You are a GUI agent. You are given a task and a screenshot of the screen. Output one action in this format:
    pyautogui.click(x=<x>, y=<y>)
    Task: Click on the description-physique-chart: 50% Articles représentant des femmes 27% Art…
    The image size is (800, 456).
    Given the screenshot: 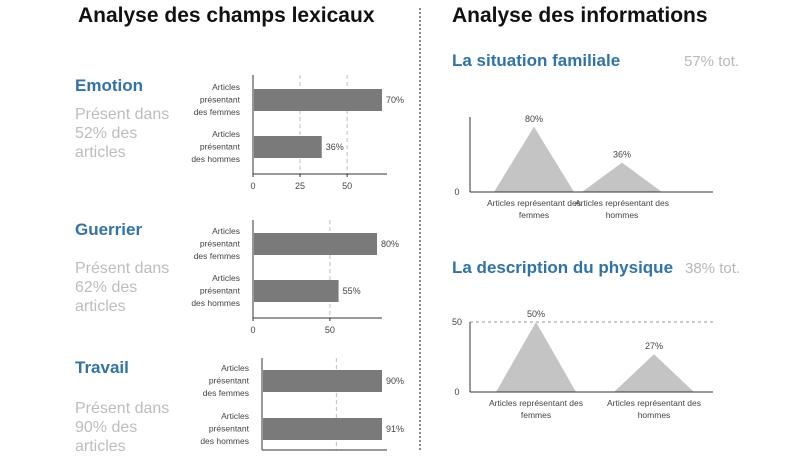 What is the action you would take?
    pyautogui.click(x=582, y=364)
    